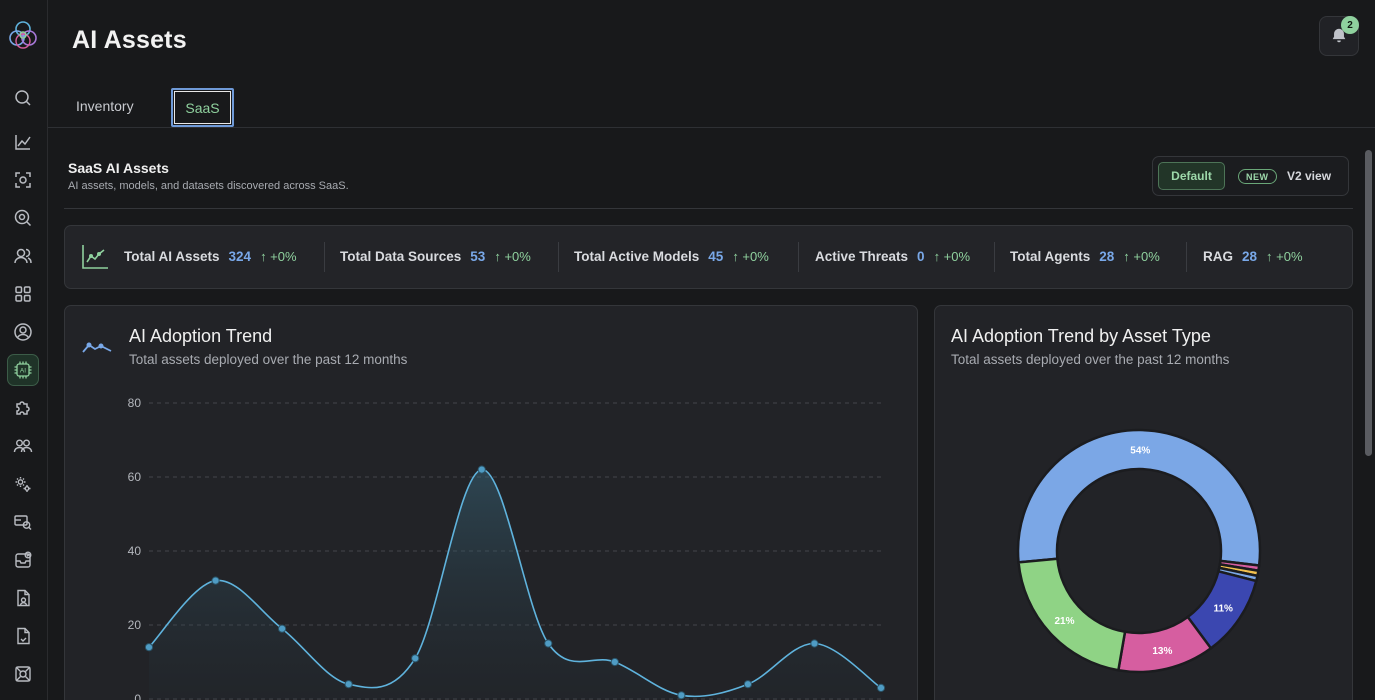 This screenshot has width=1375, height=700. Describe the element at coordinates (1218, 256) in the screenshot. I see `stat-label: RAG` at that location.